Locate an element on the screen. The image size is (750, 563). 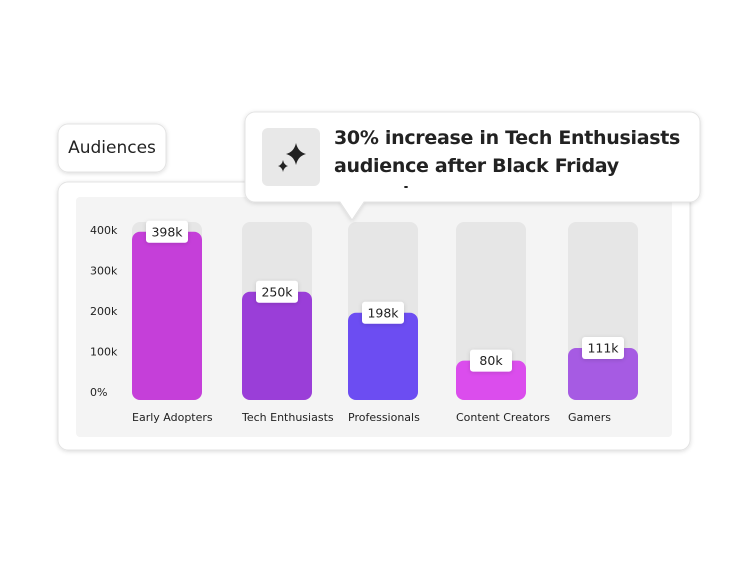
y-tick-label: 0% is located at coordinates (98, 392).